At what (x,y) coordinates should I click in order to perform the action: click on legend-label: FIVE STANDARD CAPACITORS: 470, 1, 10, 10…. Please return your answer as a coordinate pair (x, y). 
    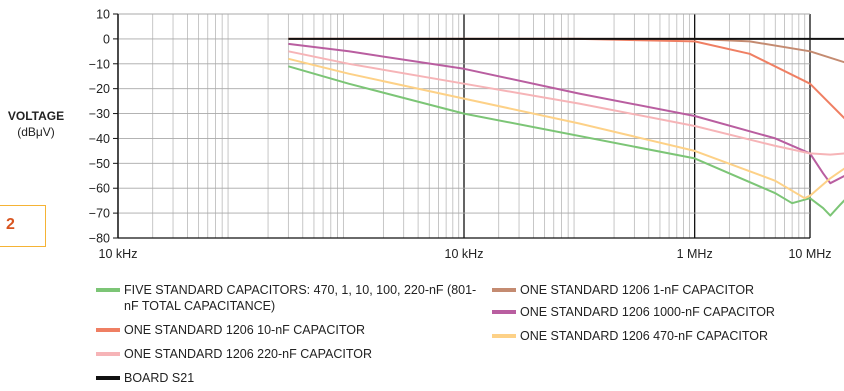
    Looking at the image, I should click on (300, 298).